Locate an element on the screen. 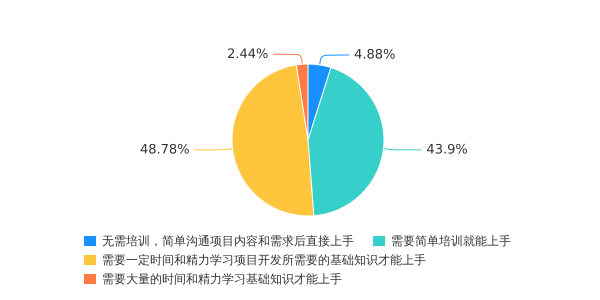  data-label: 2.44% is located at coordinates (247, 54).